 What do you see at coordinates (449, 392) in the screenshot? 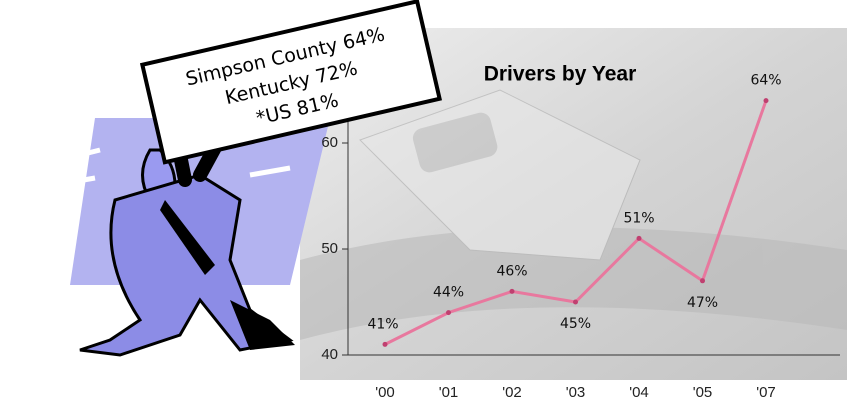
I see `x-tick-label: '01` at bounding box center [449, 392].